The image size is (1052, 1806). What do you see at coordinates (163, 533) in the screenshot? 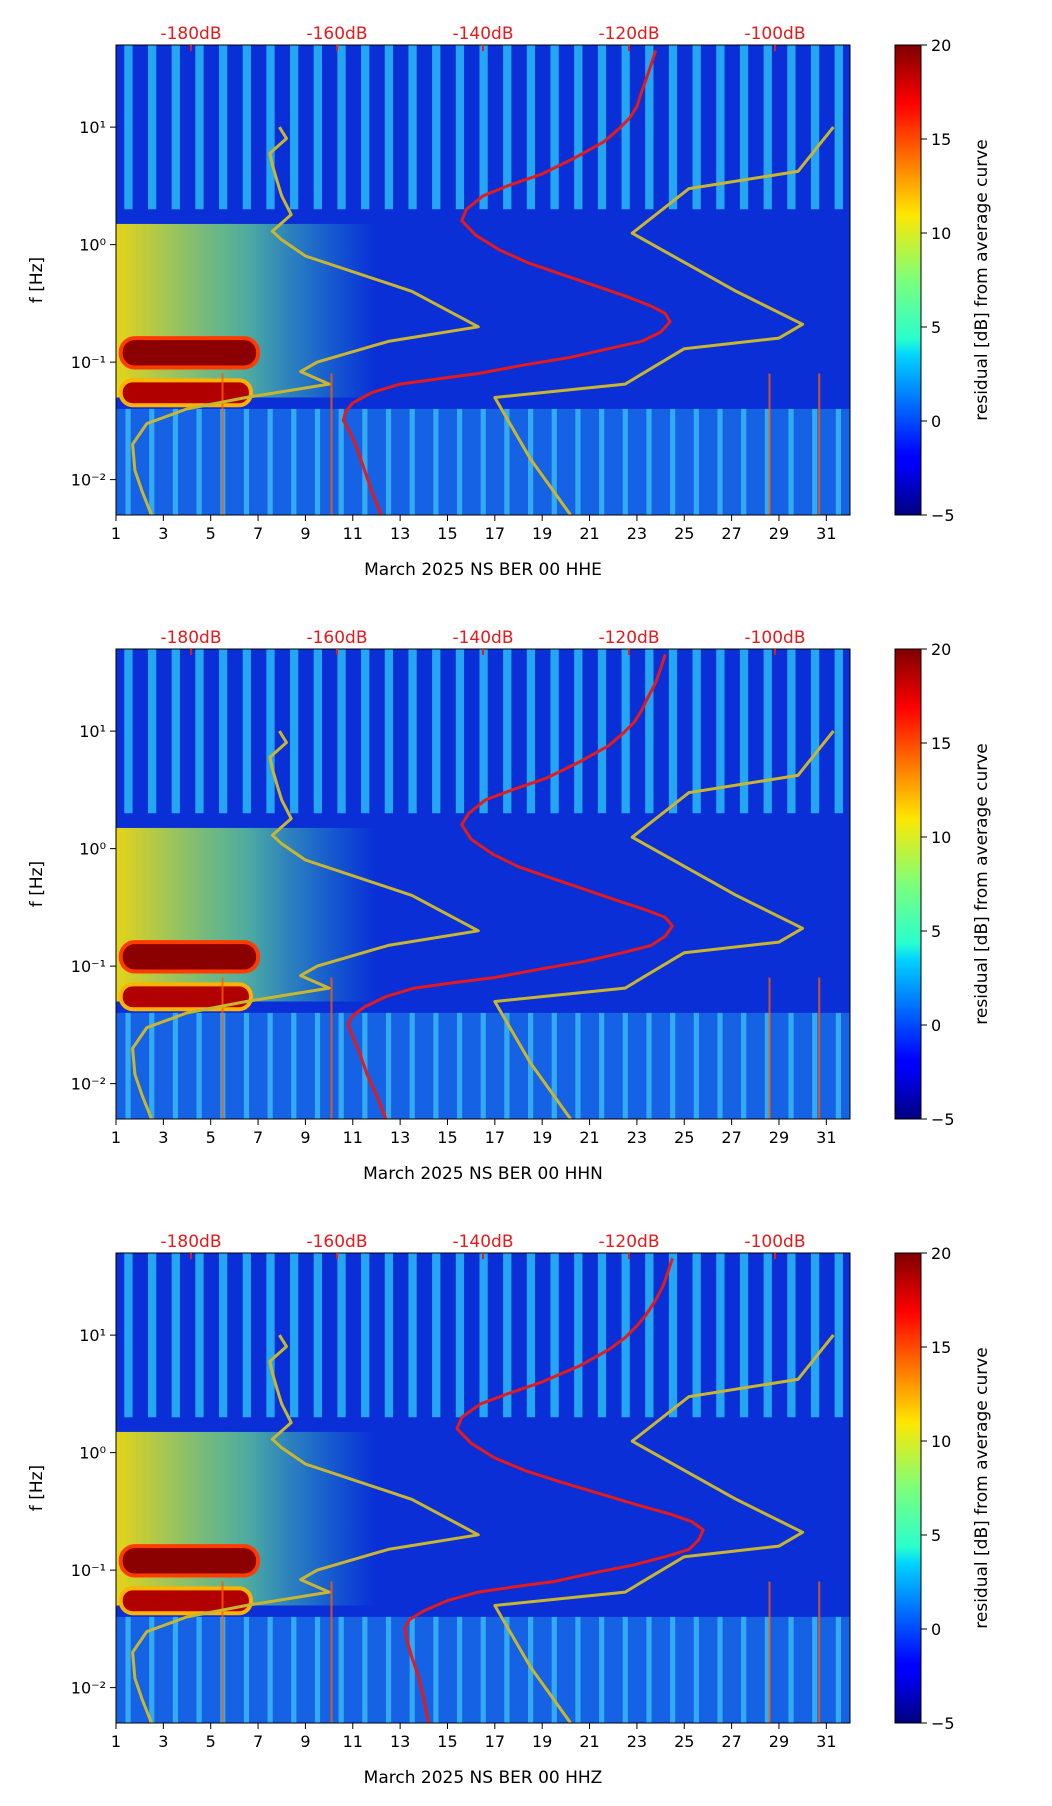
I see `x-tick-label: 3` at bounding box center [163, 533].